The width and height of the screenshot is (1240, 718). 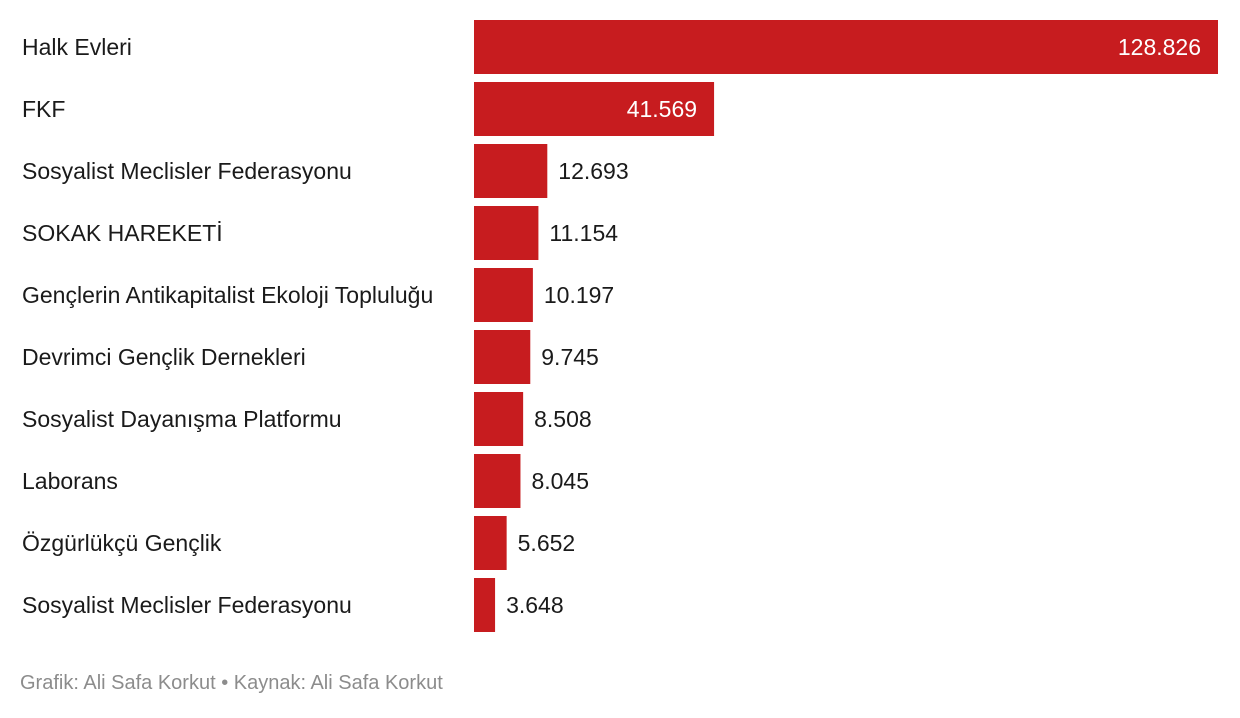 What do you see at coordinates (593, 171) in the screenshot?
I see `value-label: 12.693` at bounding box center [593, 171].